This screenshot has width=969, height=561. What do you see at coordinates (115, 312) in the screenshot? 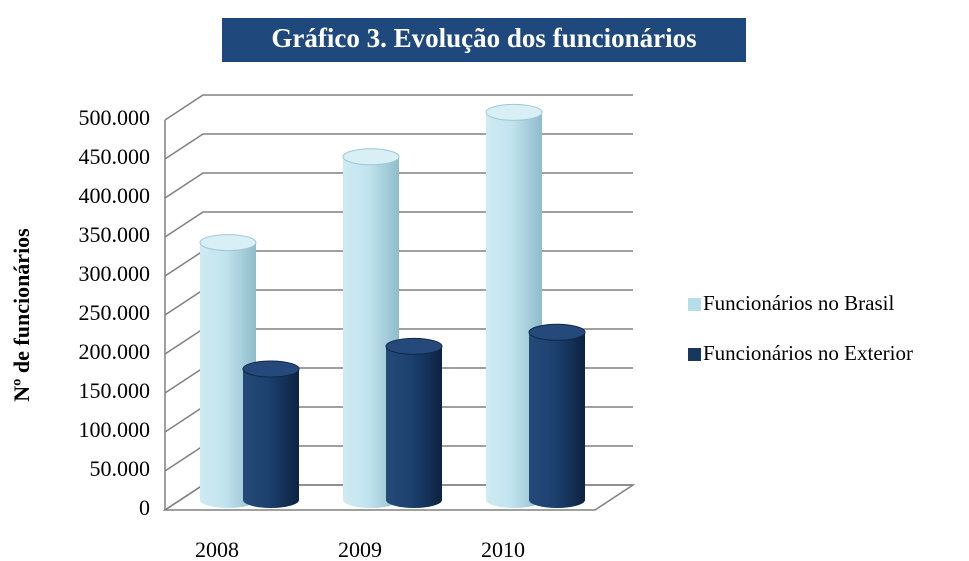
I see `y-tick-label: 250.000` at bounding box center [115, 312].